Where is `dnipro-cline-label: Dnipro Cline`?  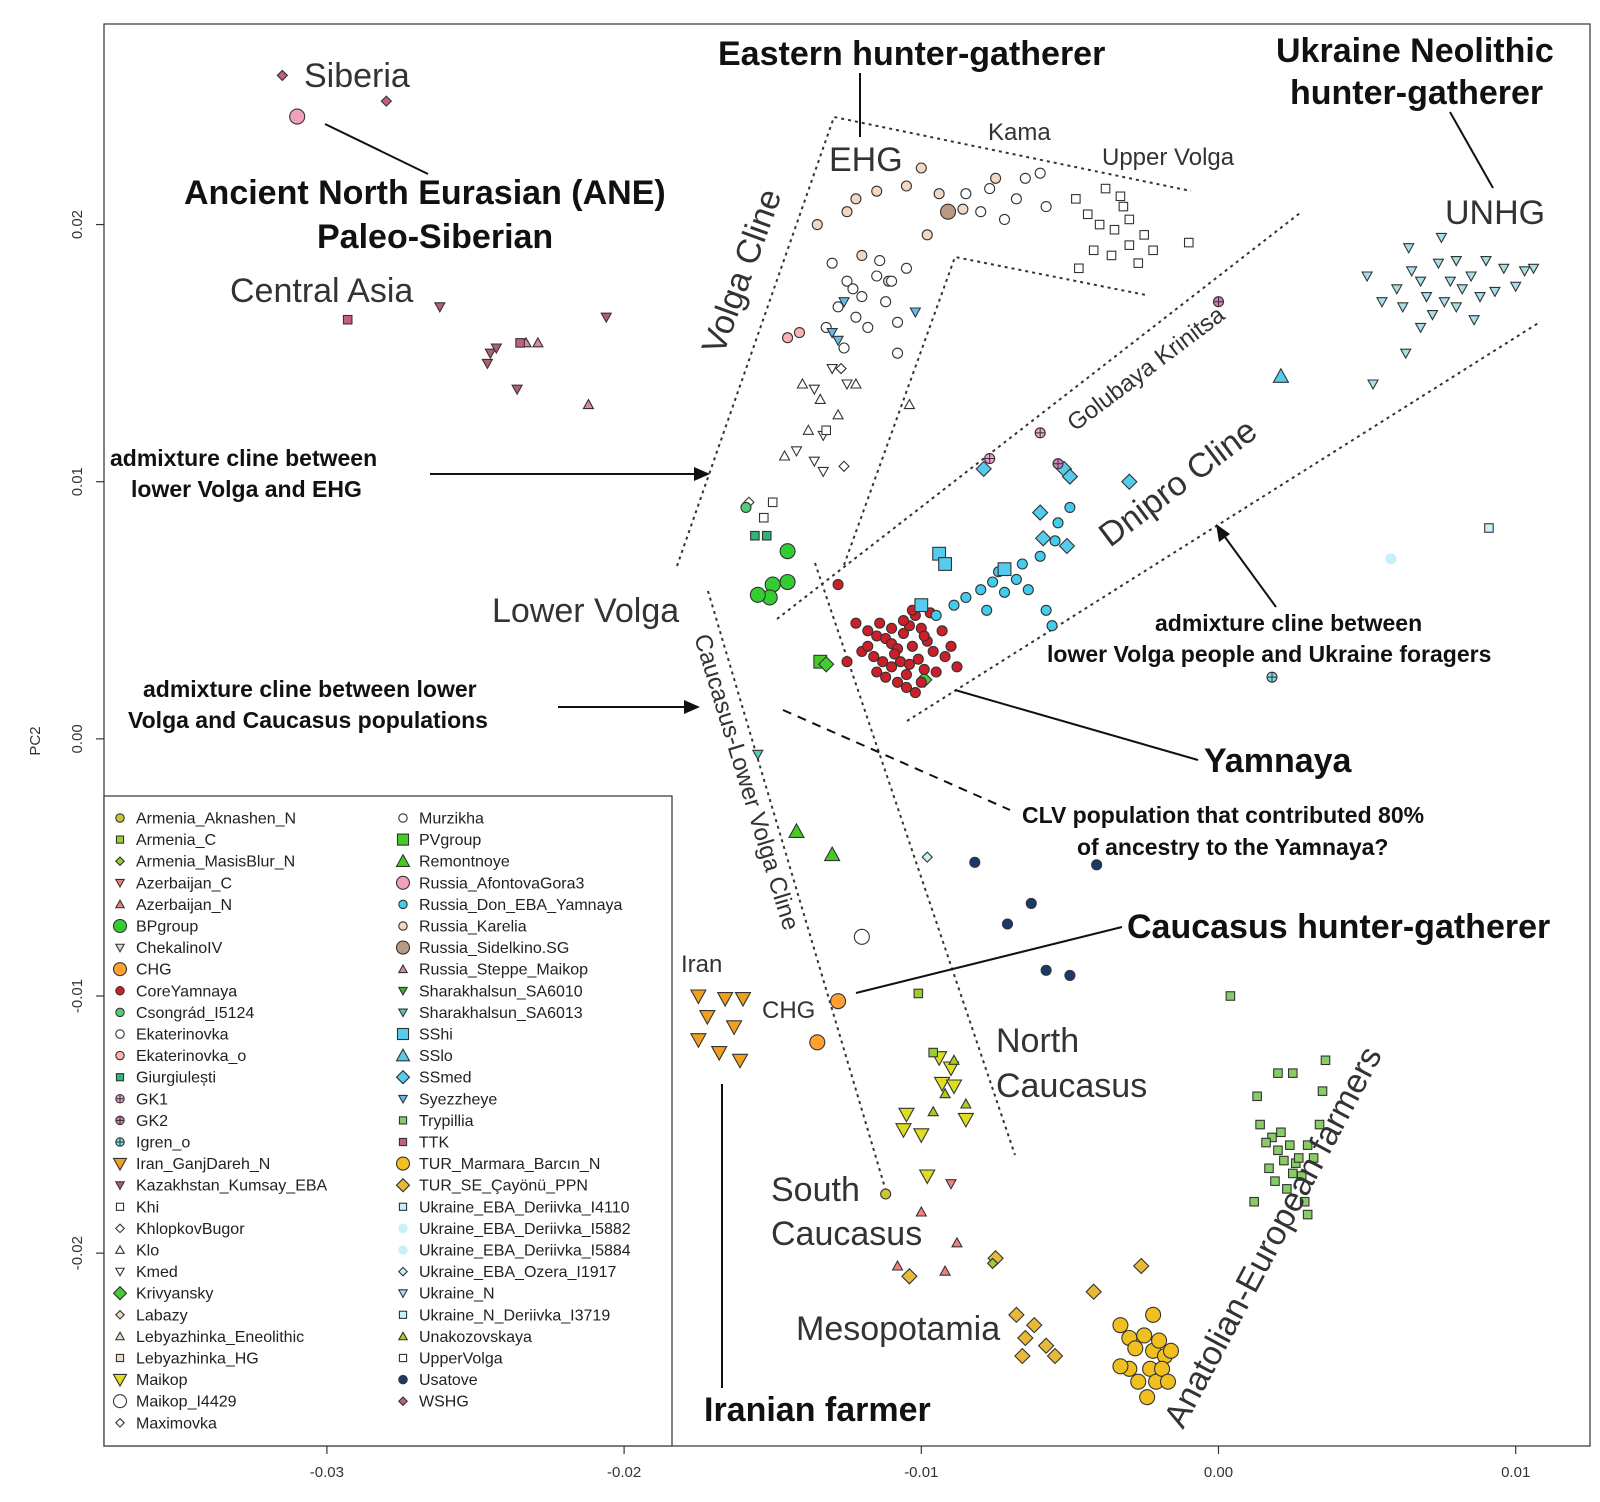
dnipro-cline-label: Dnipro Cline is located at coordinates (1178, 482).